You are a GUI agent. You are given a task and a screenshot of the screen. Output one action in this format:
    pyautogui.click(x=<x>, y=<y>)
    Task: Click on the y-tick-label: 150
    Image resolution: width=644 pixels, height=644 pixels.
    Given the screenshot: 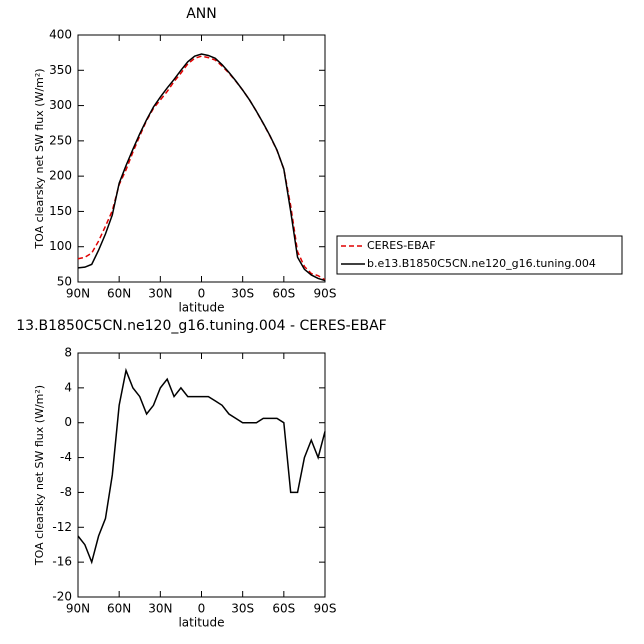 What is the action you would take?
    pyautogui.click(x=60, y=211)
    